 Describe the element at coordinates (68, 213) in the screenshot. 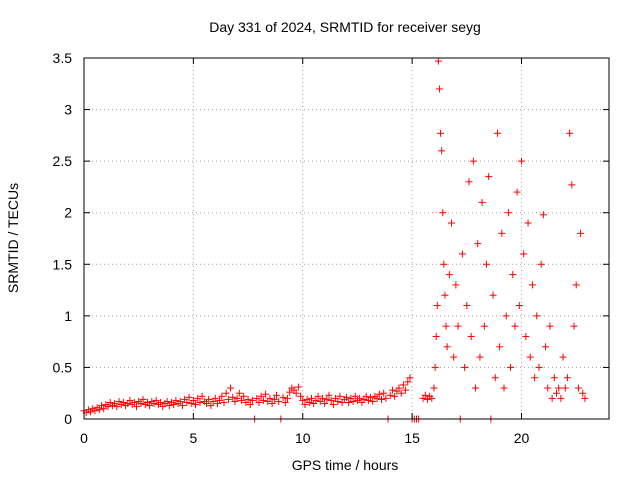

I see `y-tick-label: 2` at that location.